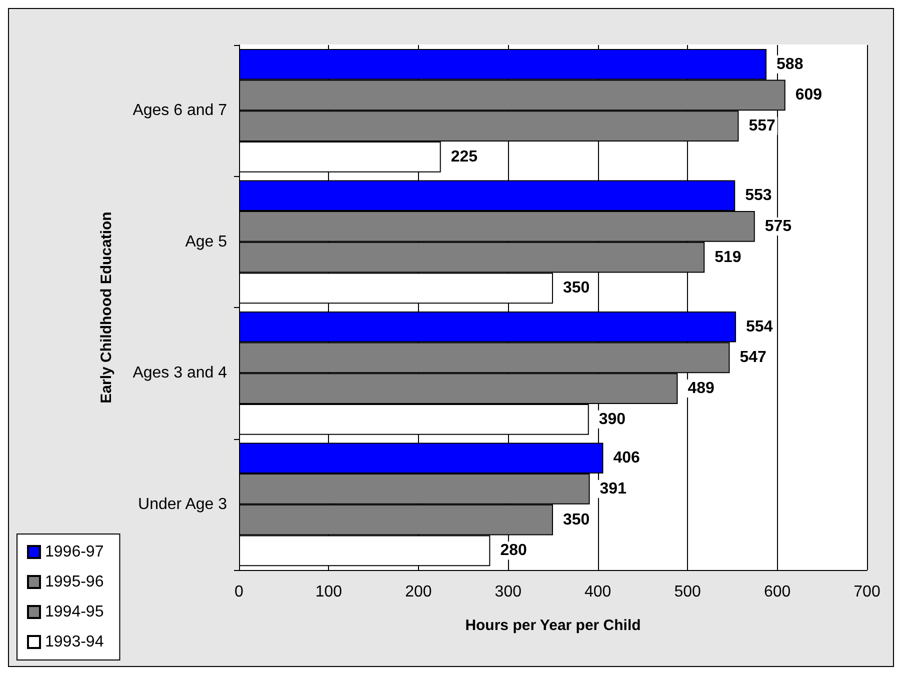  What do you see at coordinates (464, 157) in the screenshot?
I see `data-label: 225` at bounding box center [464, 157].